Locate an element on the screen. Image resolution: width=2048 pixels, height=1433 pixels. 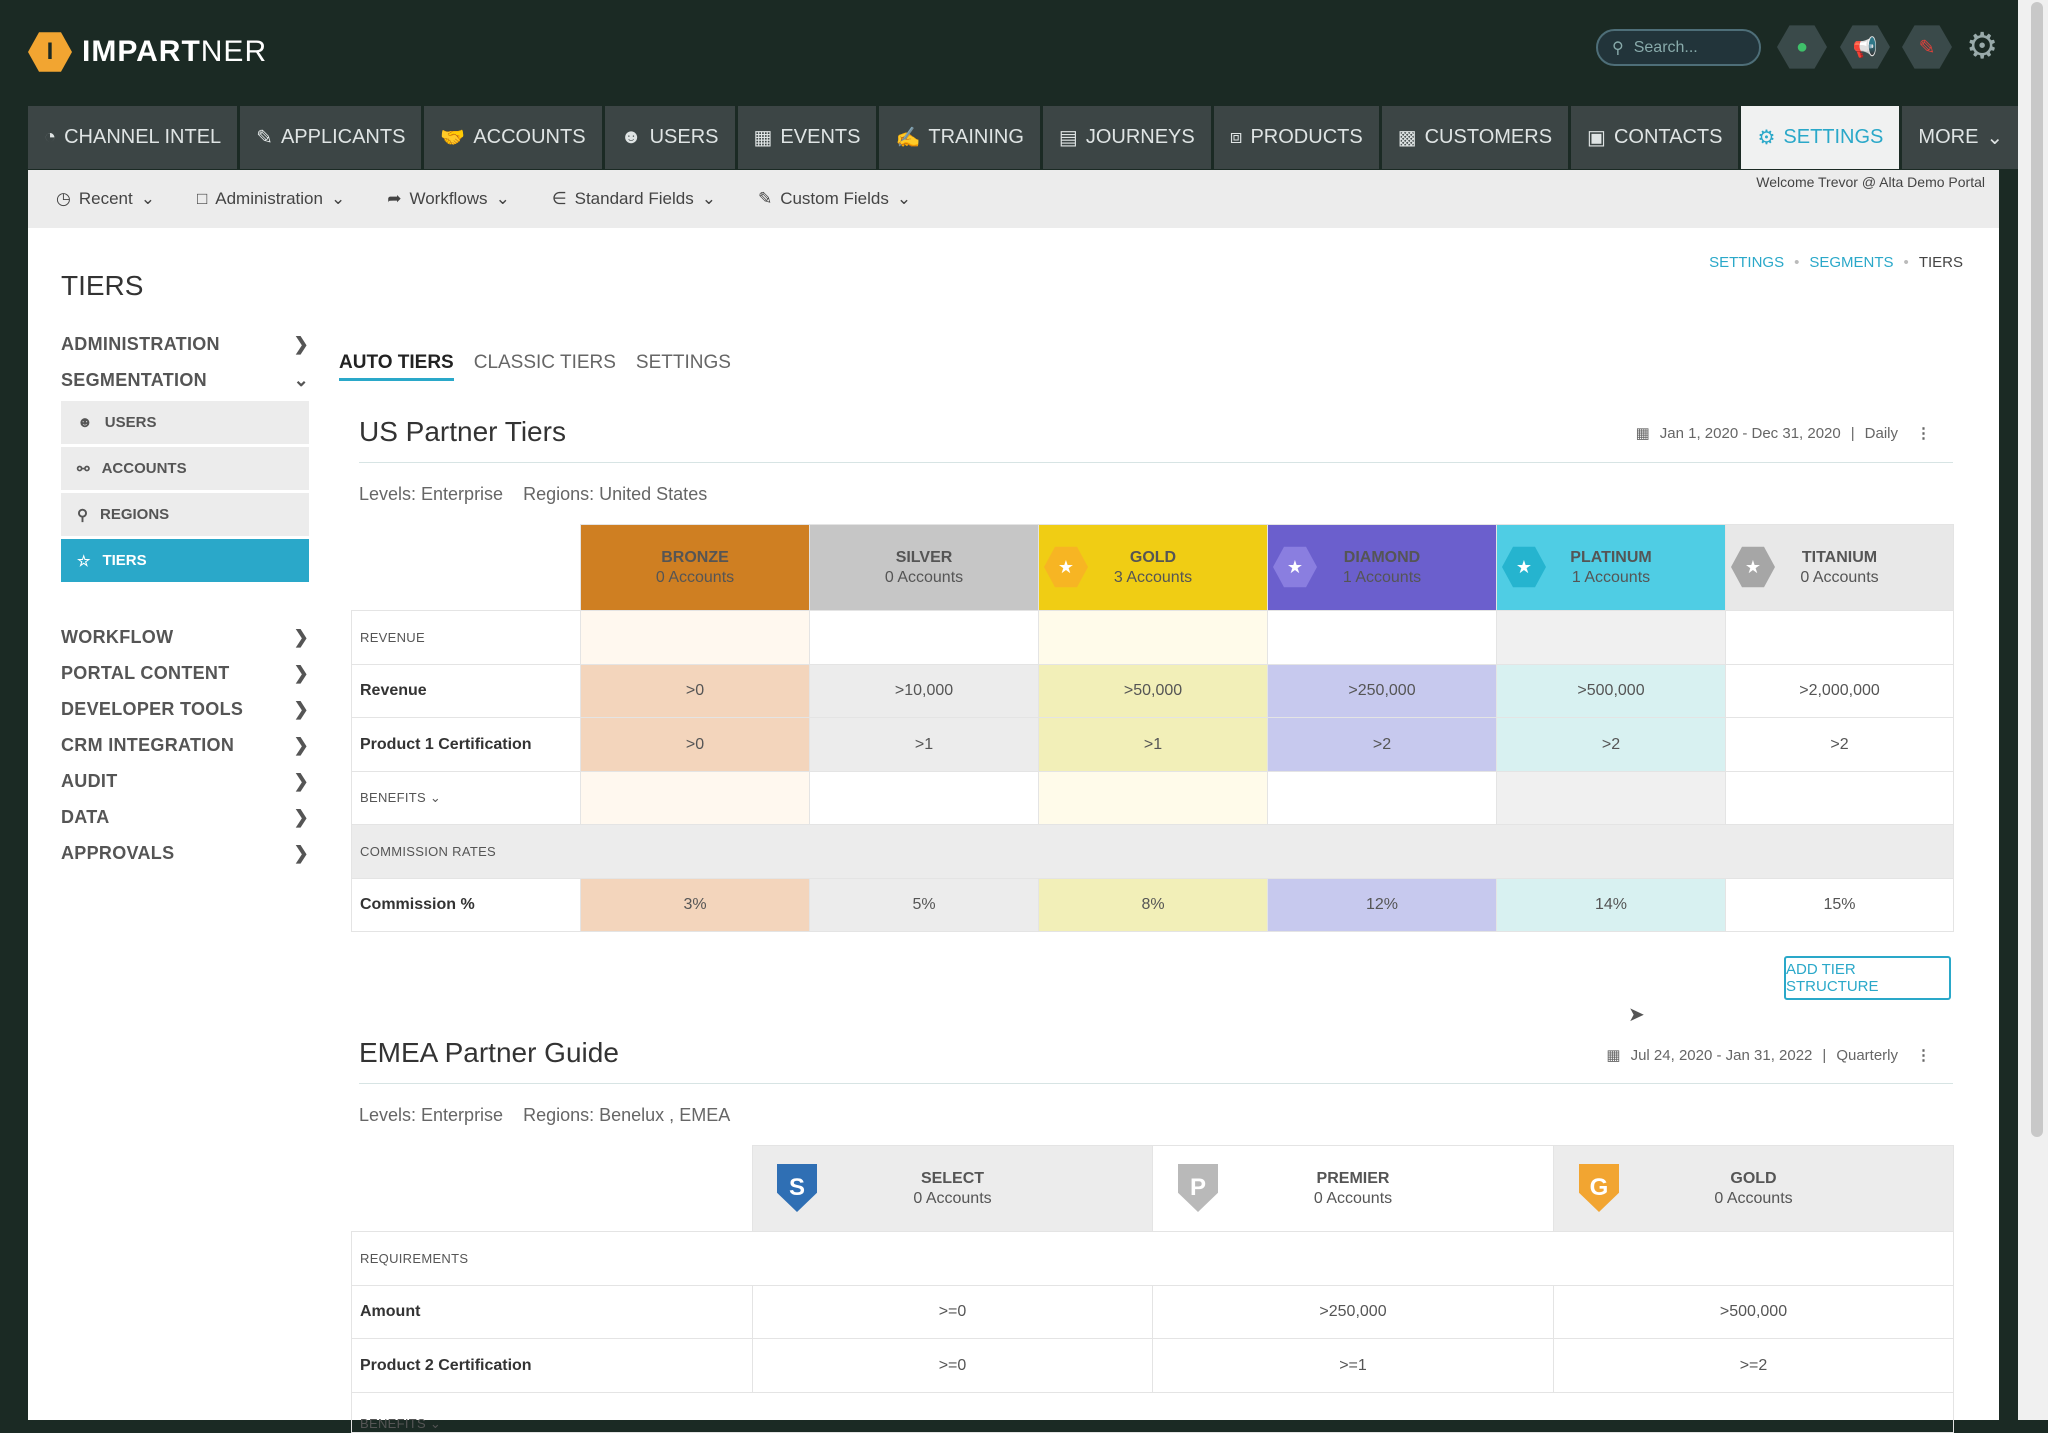
megaphone-icon: 📢 is located at coordinates (1865, 47).